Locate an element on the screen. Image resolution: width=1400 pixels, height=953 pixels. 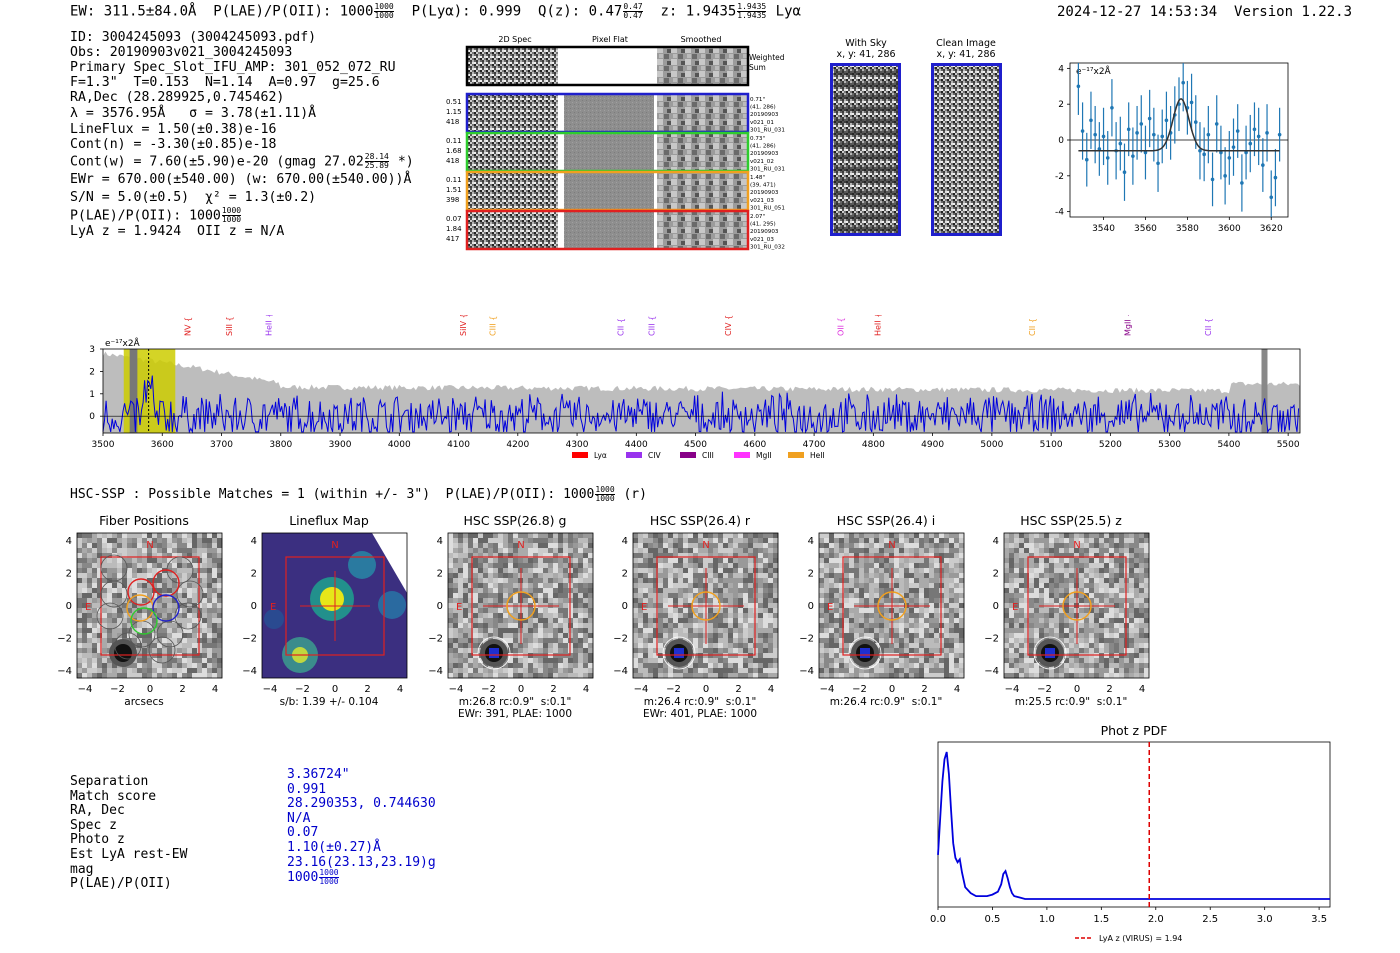
photz-xtick: 2.0 is located at coordinates (1156, 919).